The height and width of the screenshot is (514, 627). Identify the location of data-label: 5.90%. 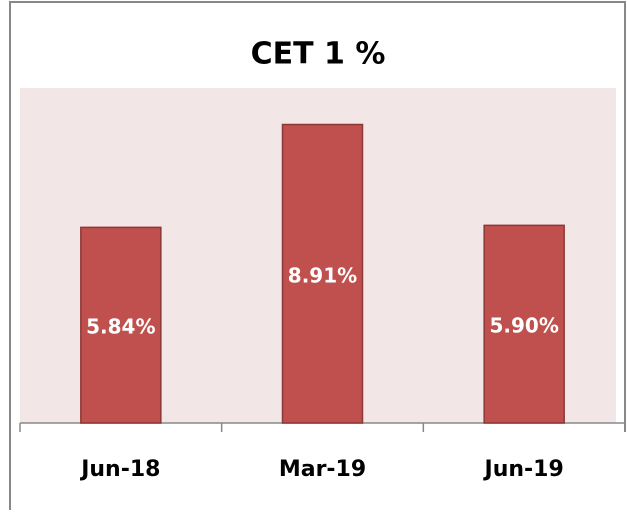
(523, 326).